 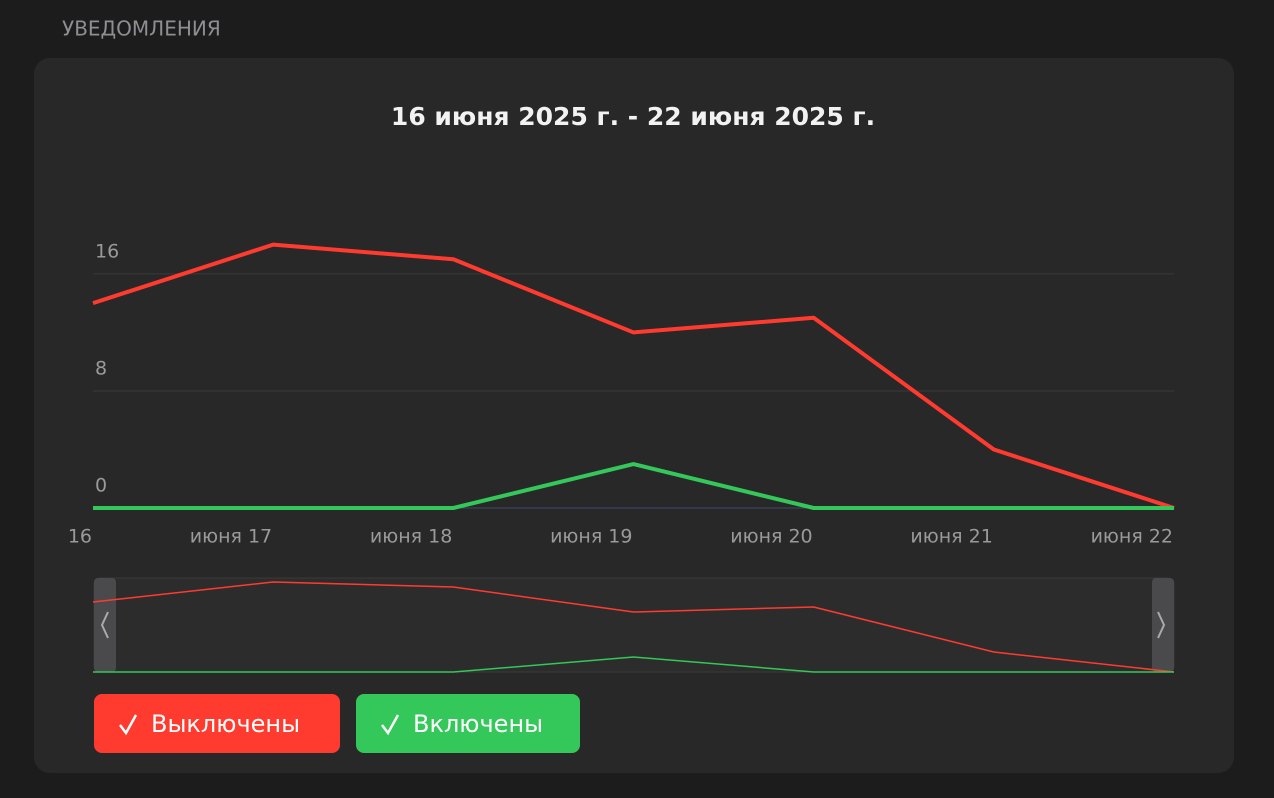 What do you see at coordinates (225, 724) in the screenshot?
I see `legend-label: Выключены` at bounding box center [225, 724].